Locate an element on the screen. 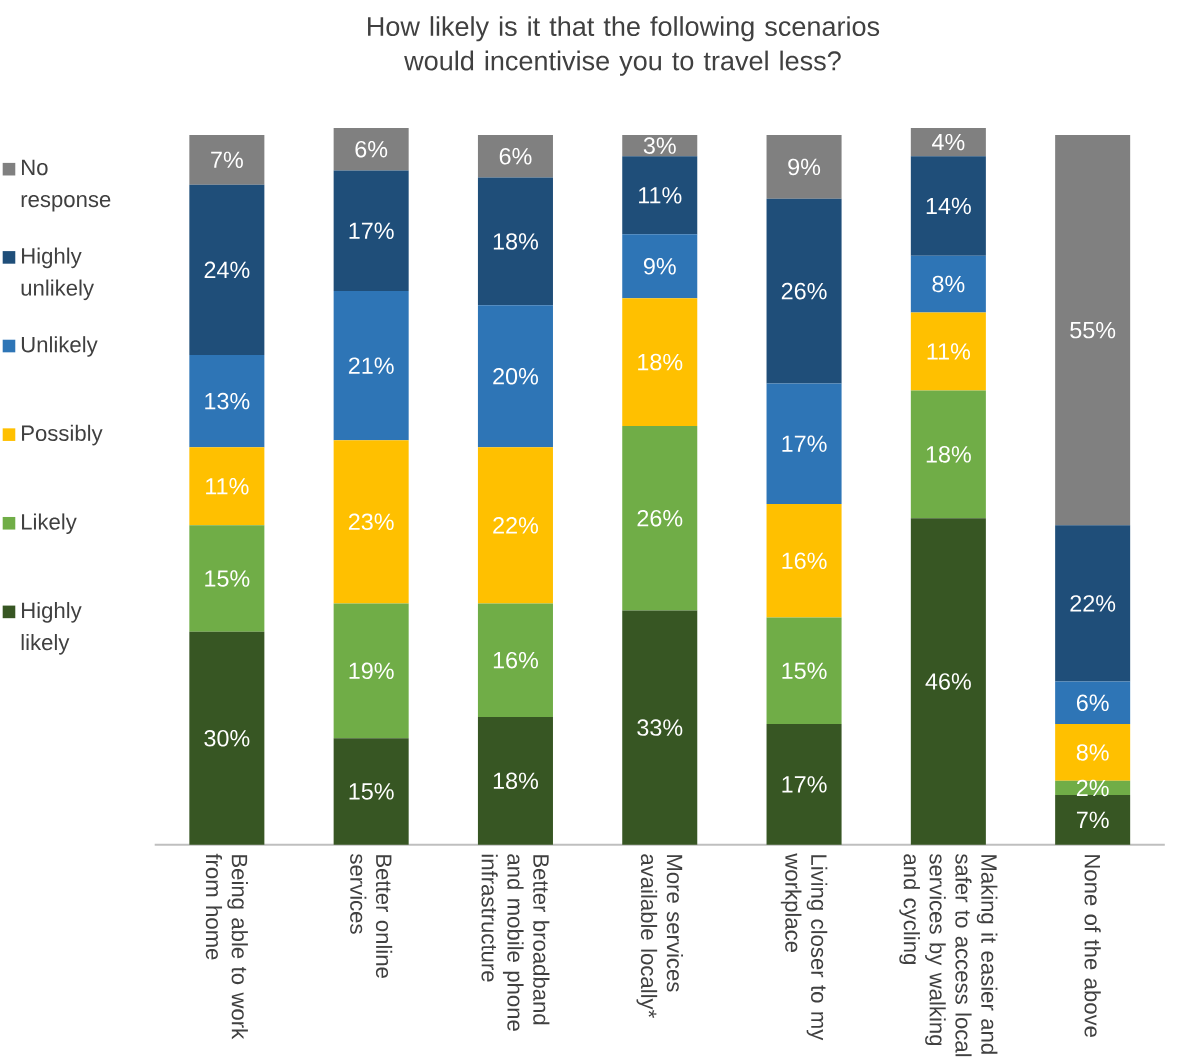 This screenshot has height=1061, width=1190. chart-title: How likely is it that the following scenarios would incentivise you to travel less? is located at coordinates (624, 46).